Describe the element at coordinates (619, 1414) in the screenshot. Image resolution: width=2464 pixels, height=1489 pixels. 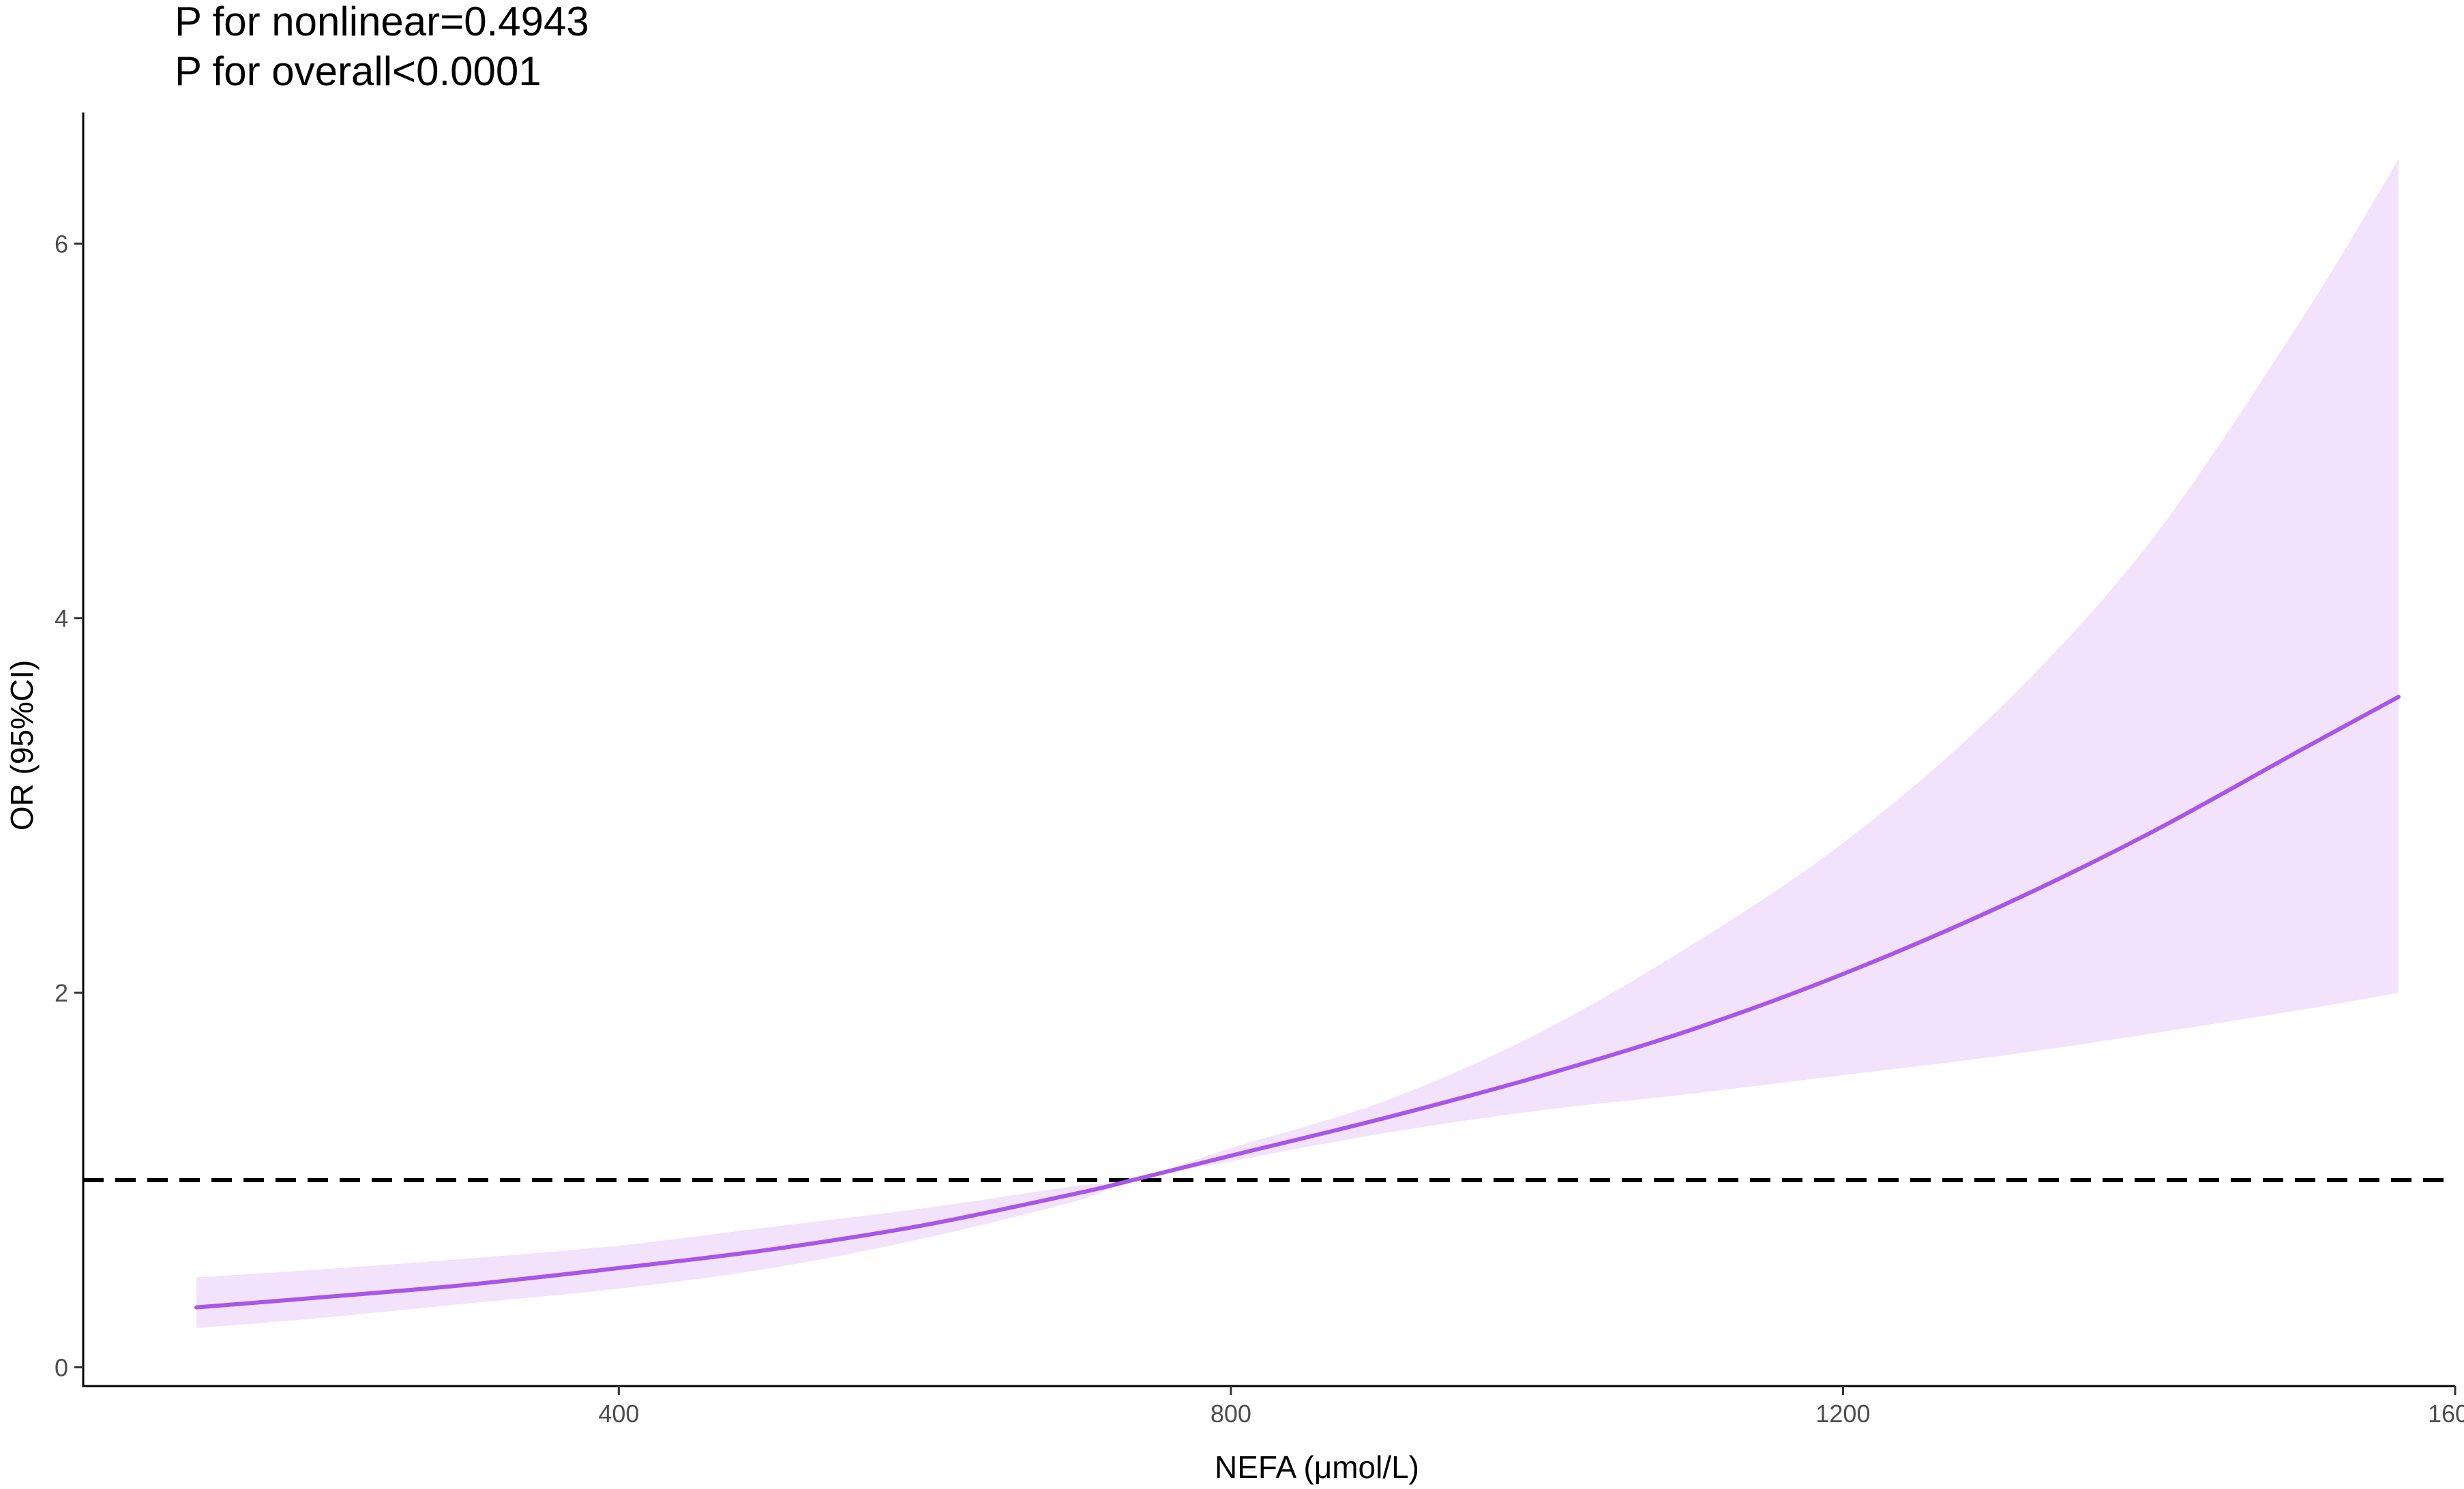
I see `x-tick-label: 400` at that location.